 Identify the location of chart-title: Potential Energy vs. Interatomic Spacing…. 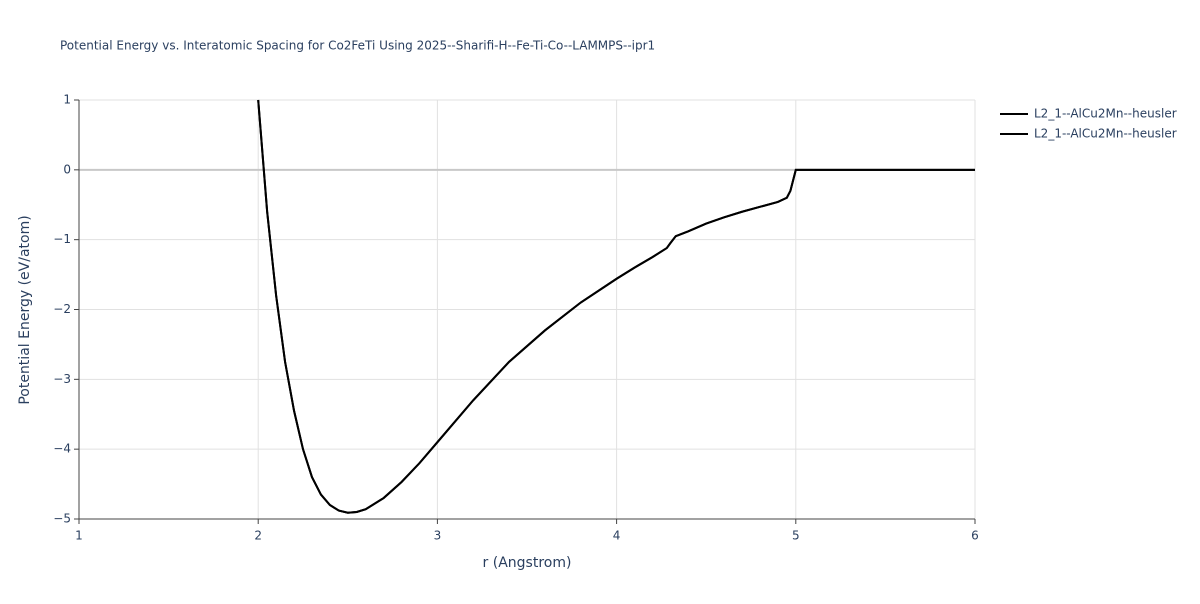
(357, 46).